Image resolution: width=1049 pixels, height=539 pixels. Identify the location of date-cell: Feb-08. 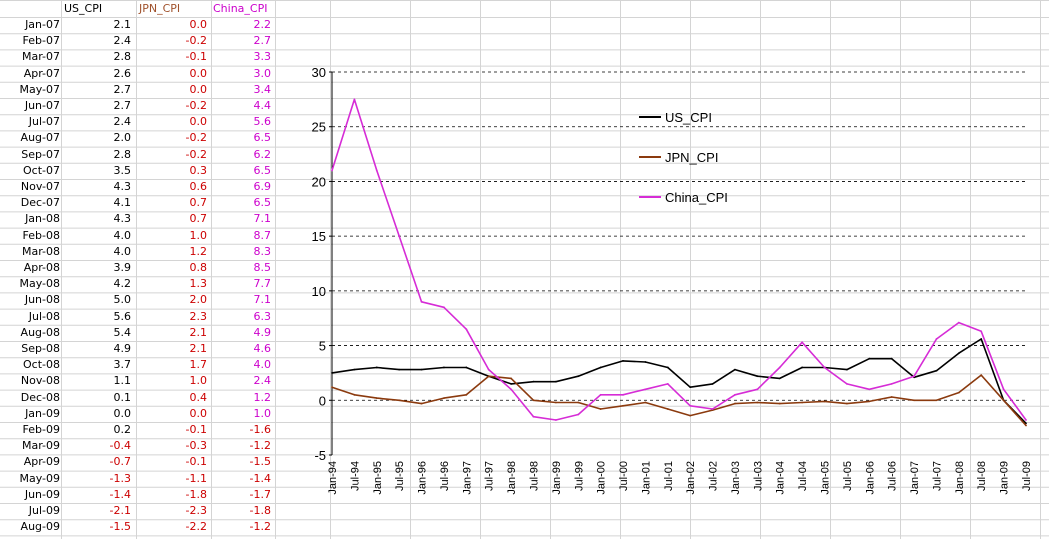
(41, 235).